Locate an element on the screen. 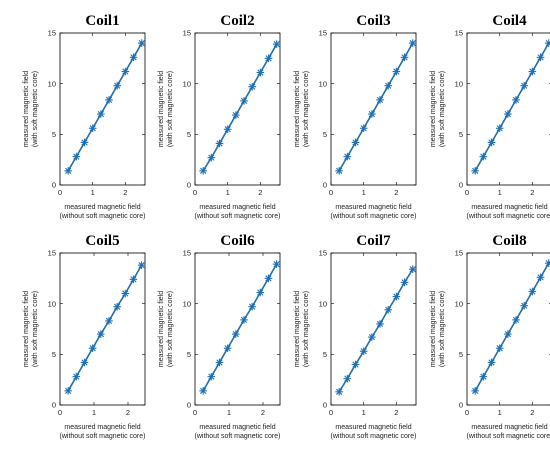  subplot-title: Coil7 is located at coordinates (373, 241).